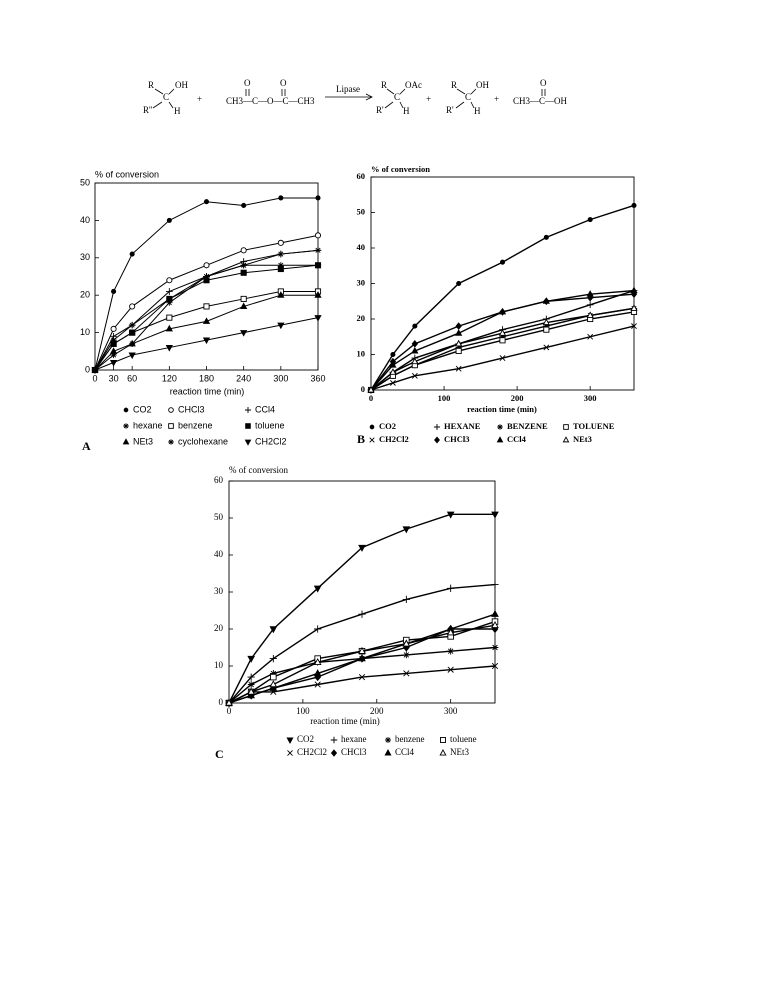 The image size is (780, 1000). What do you see at coordinates (203, 441) in the screenshot?
I see `legend-label: cyclohexane` at bounding box center [203, 441].